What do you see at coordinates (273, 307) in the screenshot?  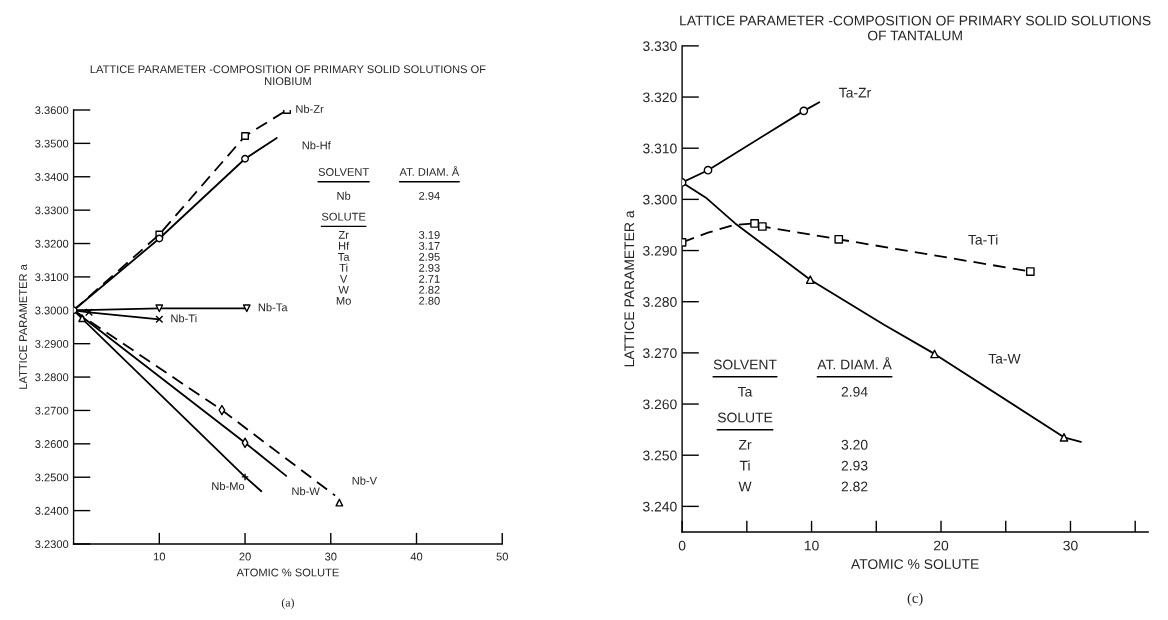 I see `series-label: Nb-Ta` at bounding box center [273, 307].